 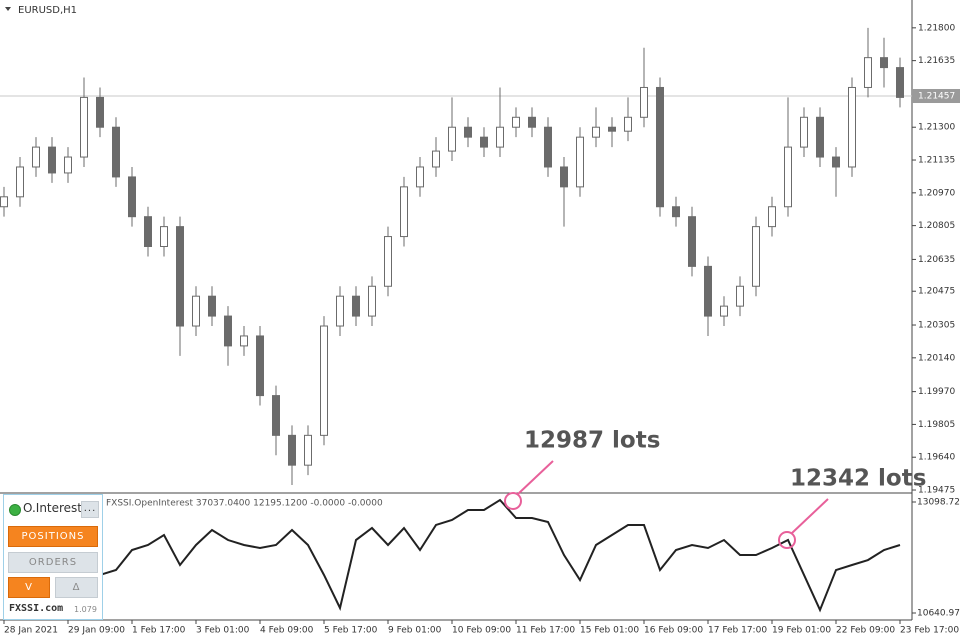 I want to click on x-tick-label: 17 Feb 17:00, so click(x=737, y=631).